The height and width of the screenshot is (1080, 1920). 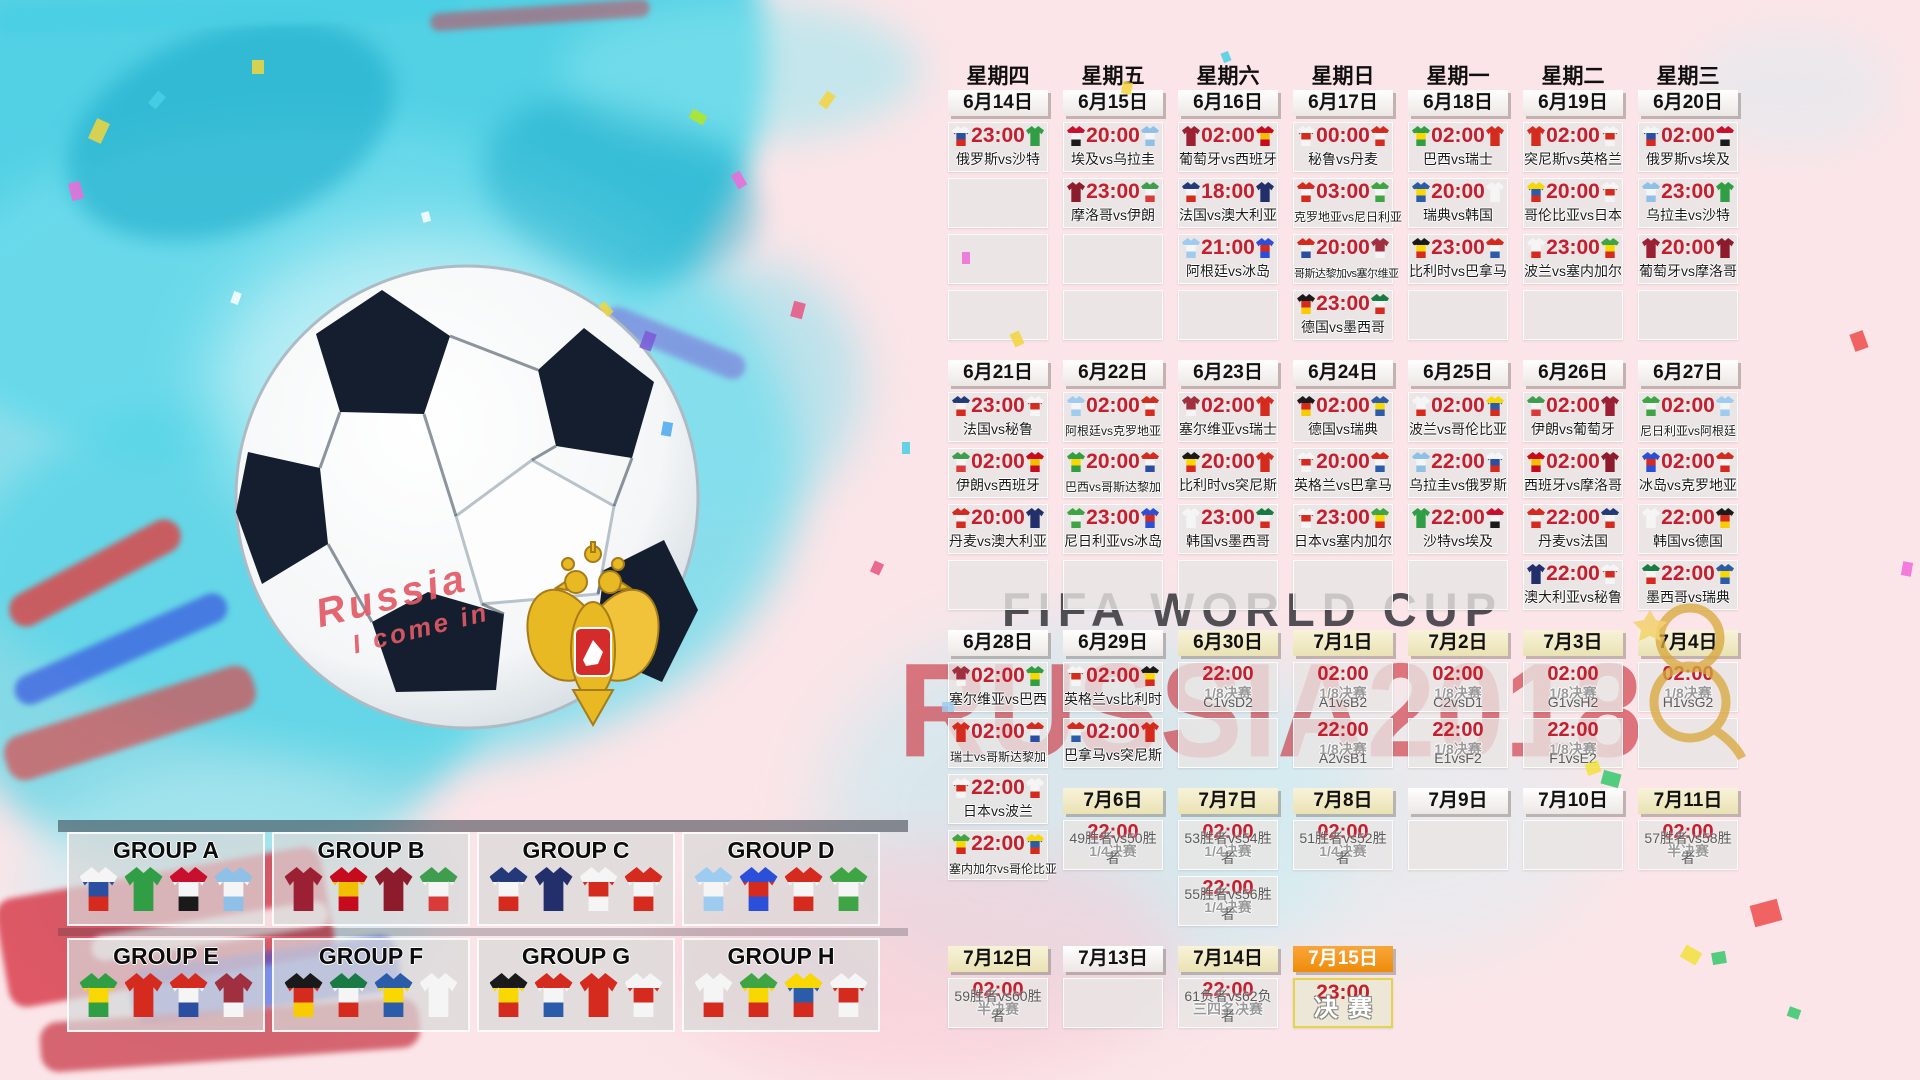 What do you see at coordinates (1343, 959) in the screenshot?
I see `date-tile: 7月15日` at bounding box center [1343, 959].